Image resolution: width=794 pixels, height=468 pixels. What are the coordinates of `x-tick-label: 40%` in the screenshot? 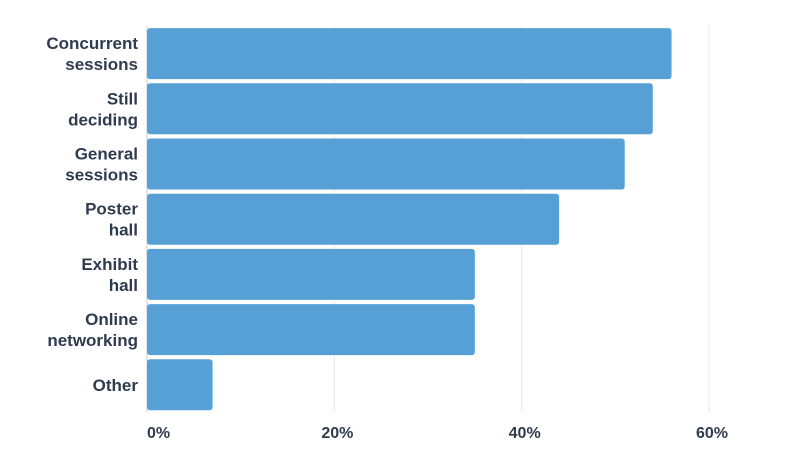 It's located at (525, 433).